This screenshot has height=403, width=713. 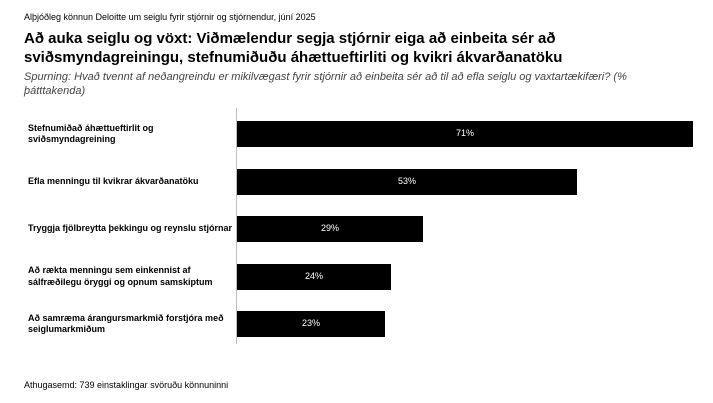 I want to click on bar-value-label: 24%, so click(x=314, y=275).